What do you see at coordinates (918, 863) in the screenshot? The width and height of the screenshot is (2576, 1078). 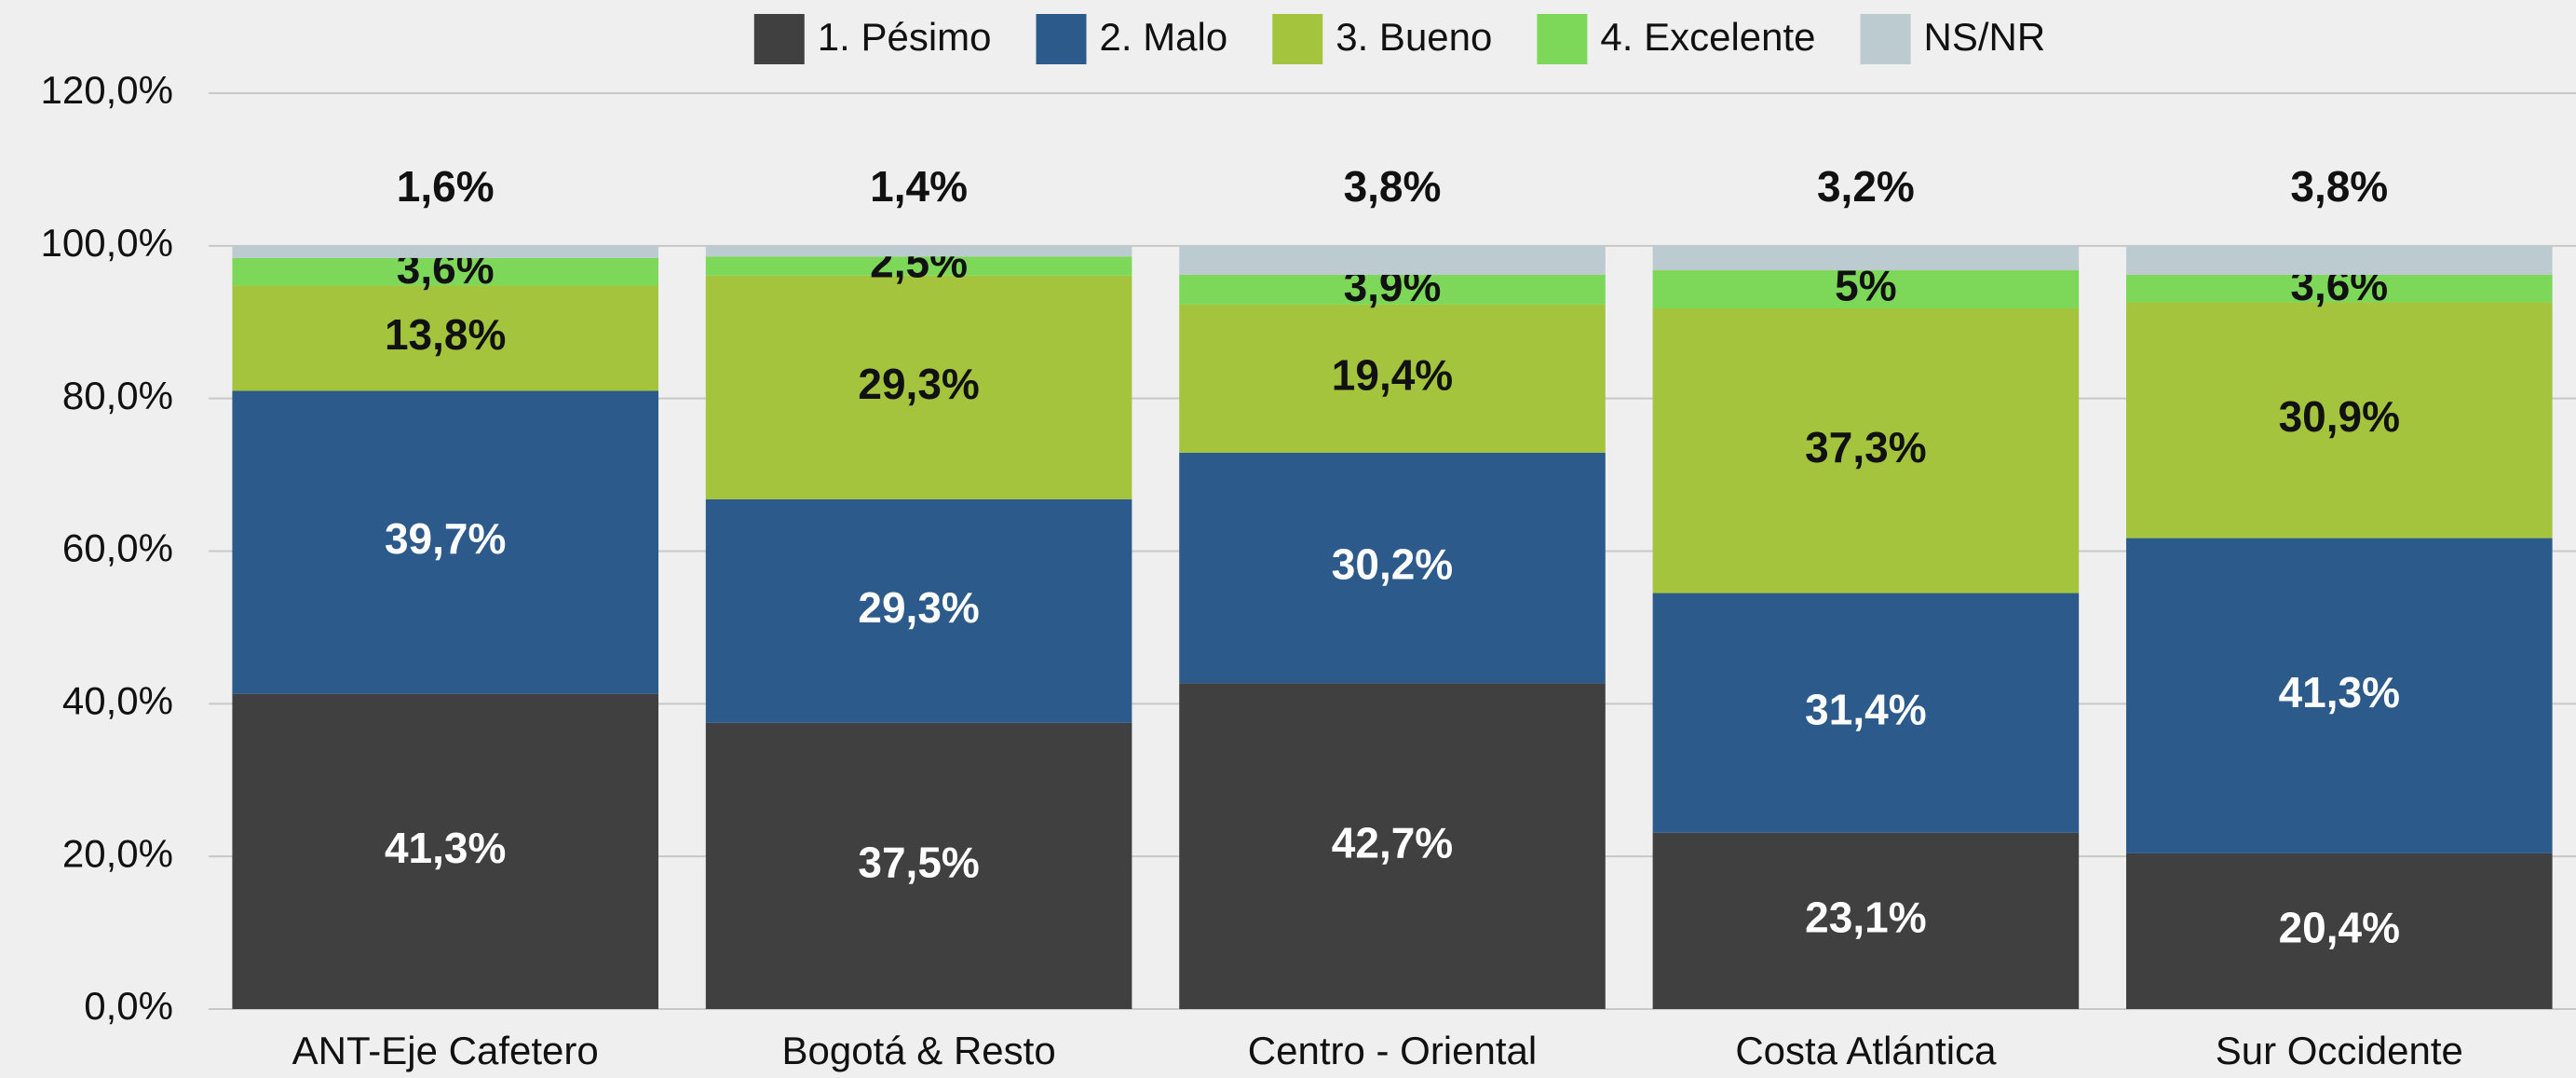 I see `data-label: 37,5%` at bounding box center [918, 863].